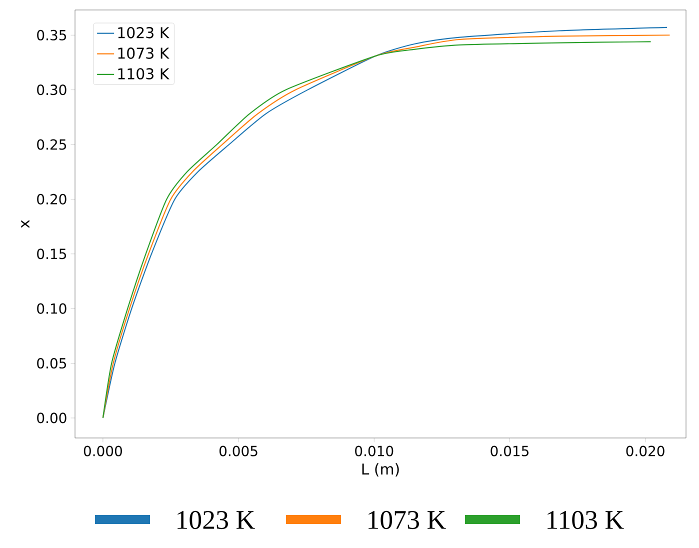  Describe the element at coordinates (374, 451) in the screenshot. I see `x-tick-label: 0.010` at that location.